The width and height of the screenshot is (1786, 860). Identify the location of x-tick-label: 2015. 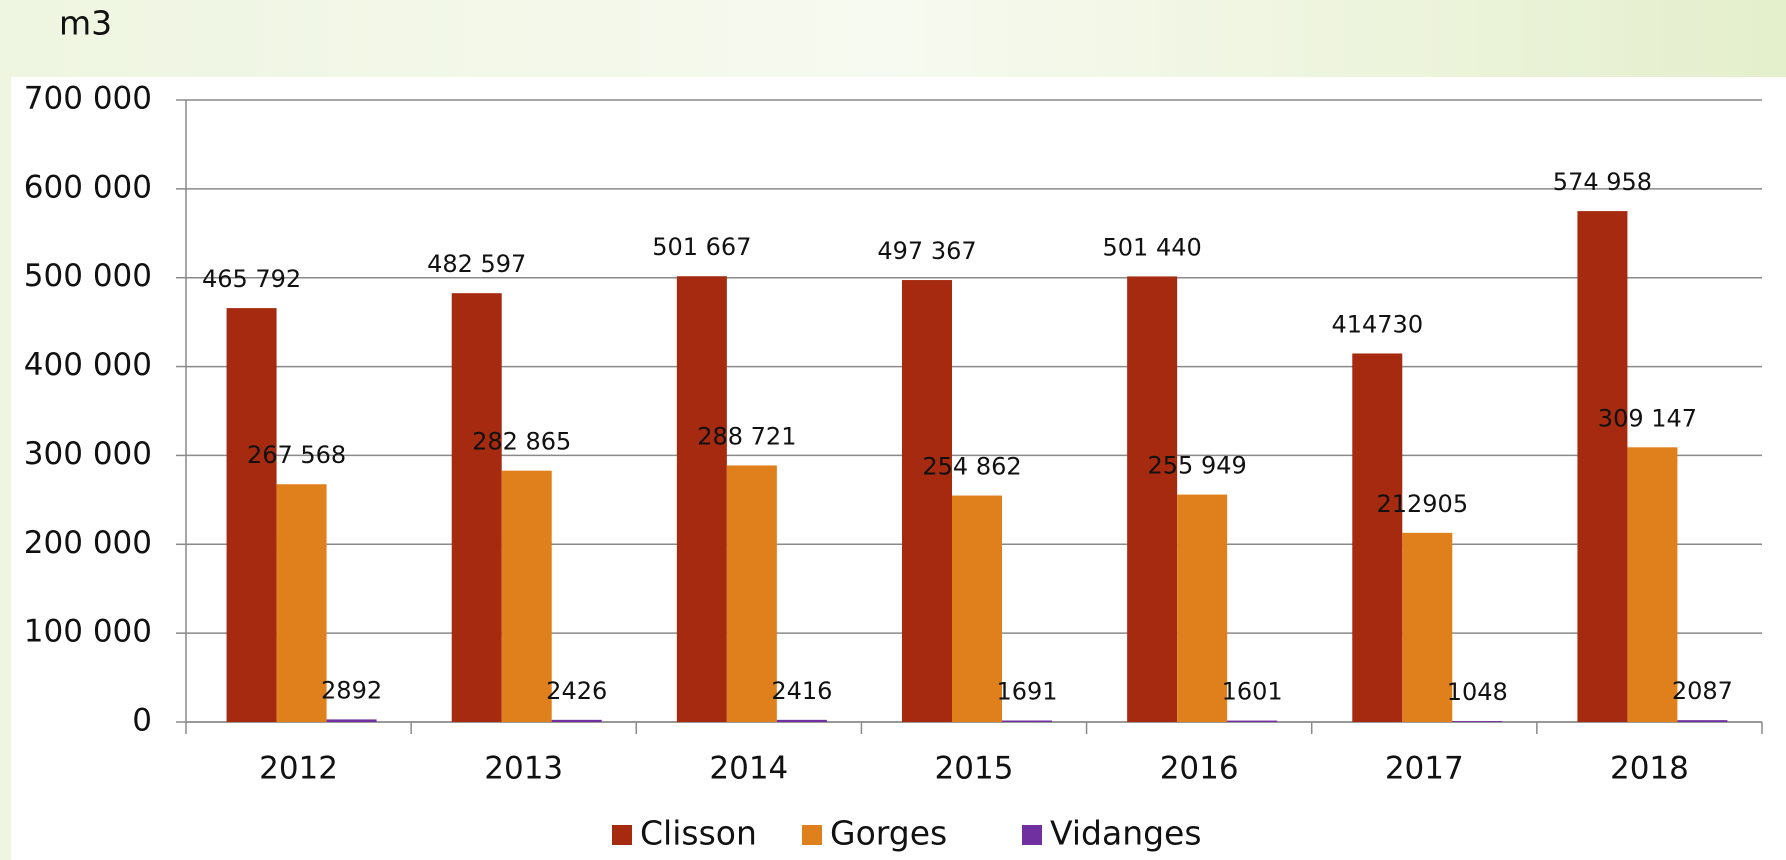
(974, 769).